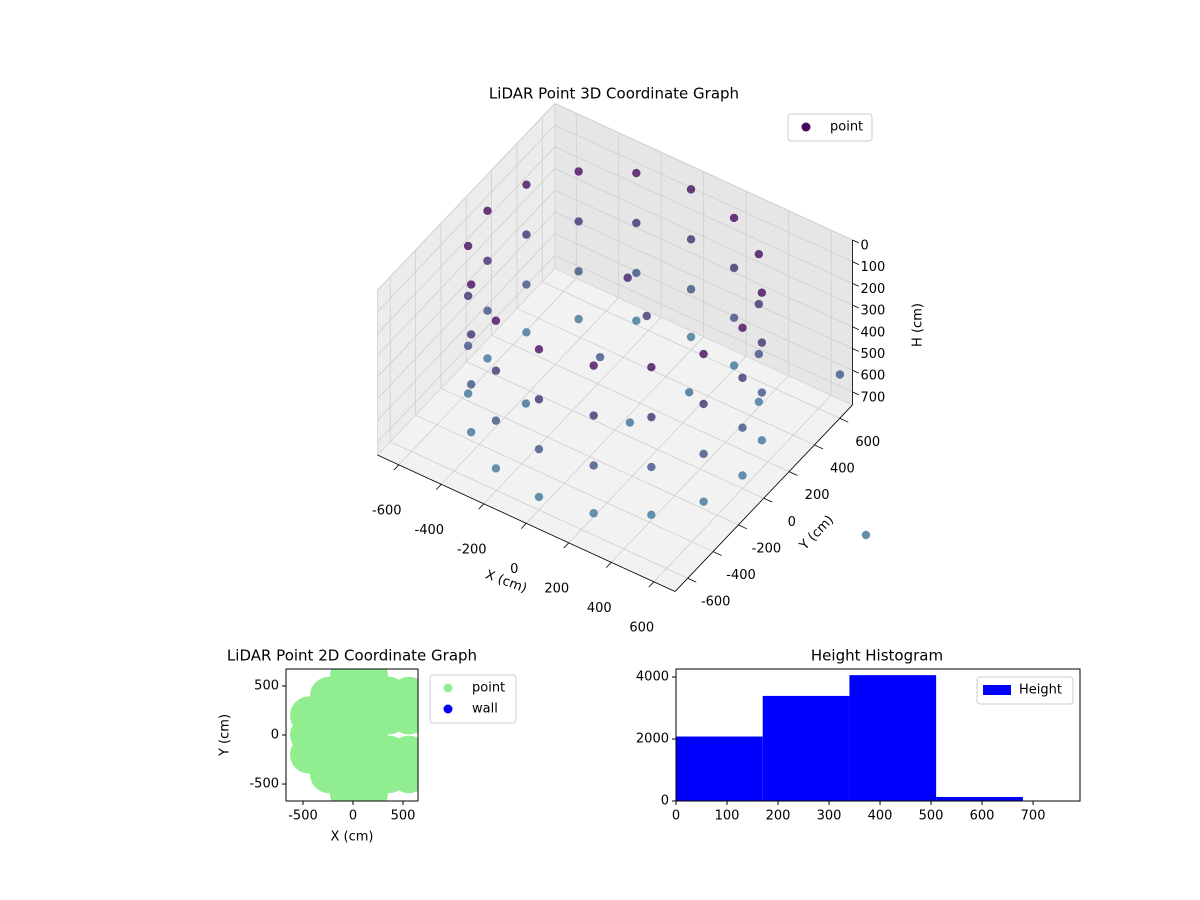  Describe the element at coordinates (225, 735) in the screenshot. I see `y-axis-label: Y (cm)` at that location.